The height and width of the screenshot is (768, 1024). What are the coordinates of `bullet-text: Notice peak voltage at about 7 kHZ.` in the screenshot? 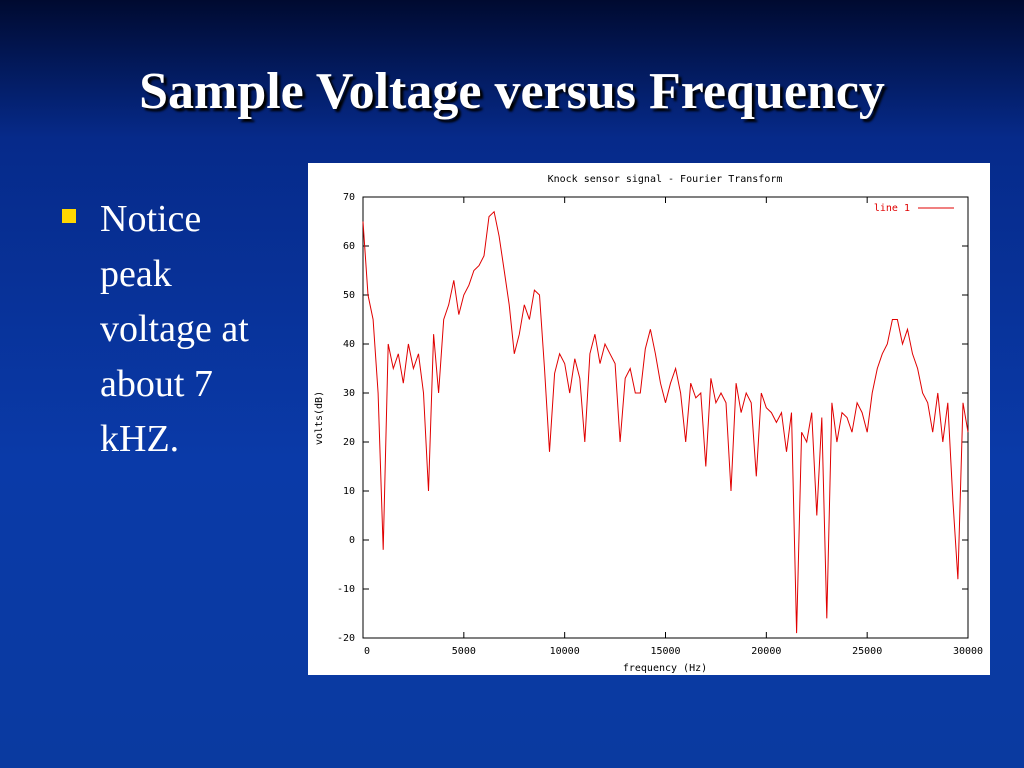 It's located at (174, 329).